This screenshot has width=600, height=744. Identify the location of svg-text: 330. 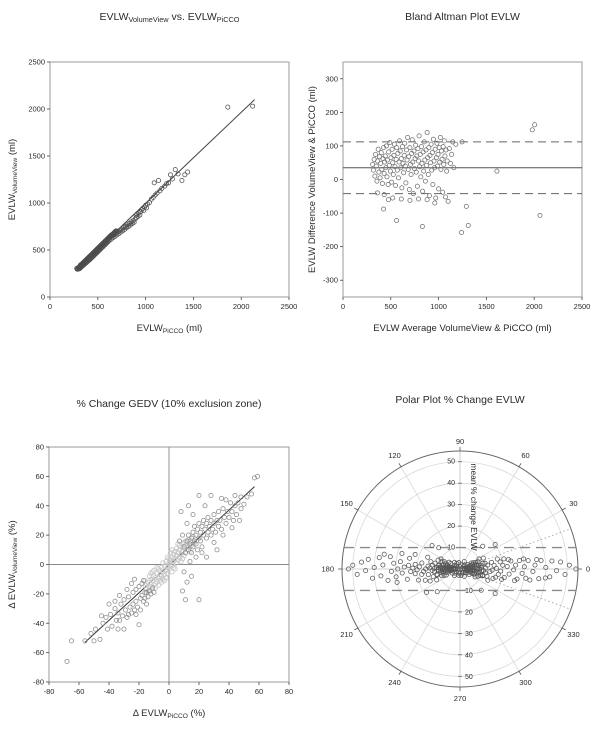
(573, 634).